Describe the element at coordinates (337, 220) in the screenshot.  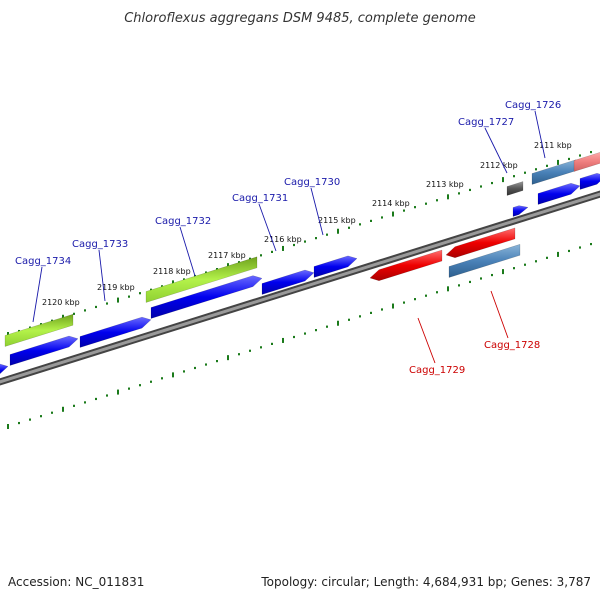
I see `kbp-label: 2115 kbp` at that location.